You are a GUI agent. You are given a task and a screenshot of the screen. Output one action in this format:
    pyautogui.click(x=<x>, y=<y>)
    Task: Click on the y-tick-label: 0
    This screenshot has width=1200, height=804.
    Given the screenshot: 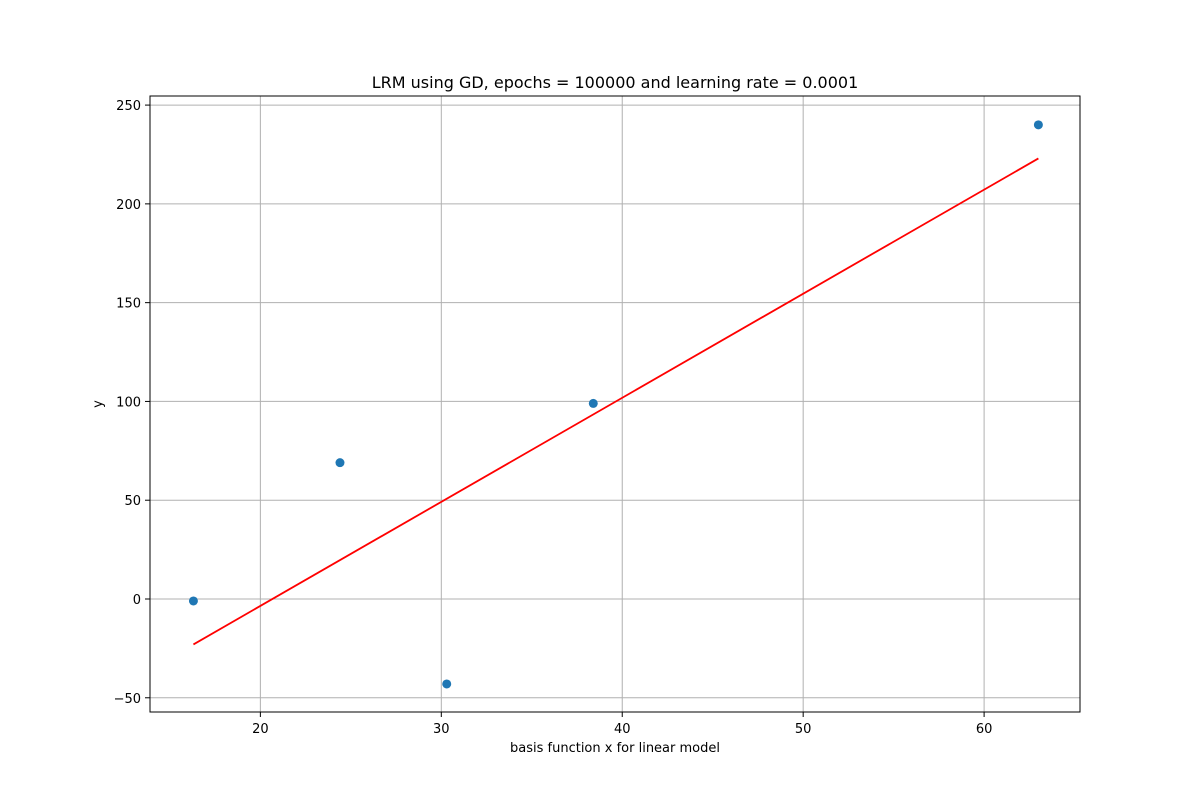 What is the action you would take?
    pyautogui.click(x=137, y=600)
    